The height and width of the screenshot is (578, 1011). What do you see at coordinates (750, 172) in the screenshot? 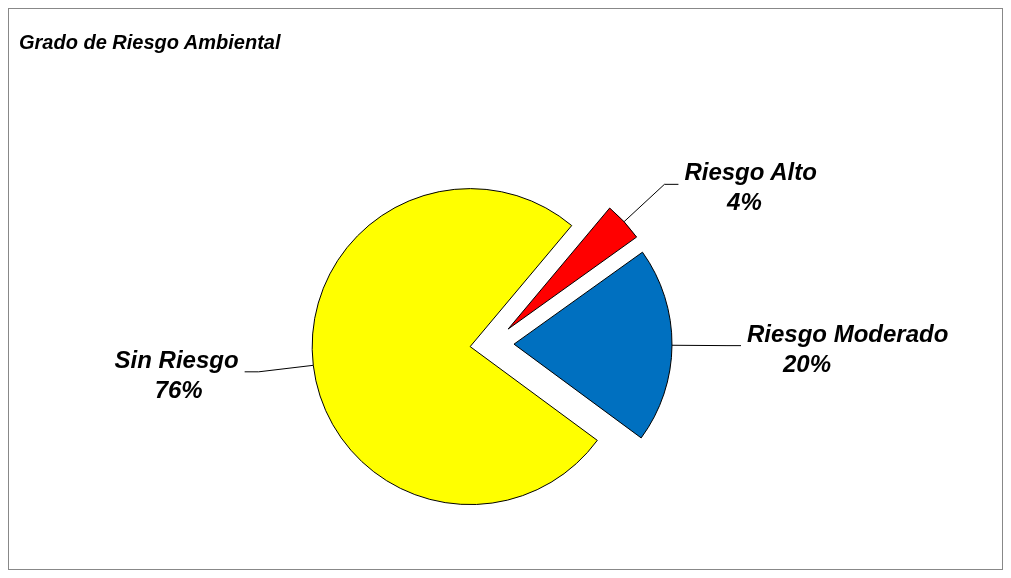
I see `slice-label: Riesgo Alto` at bounding box center [750, 172].